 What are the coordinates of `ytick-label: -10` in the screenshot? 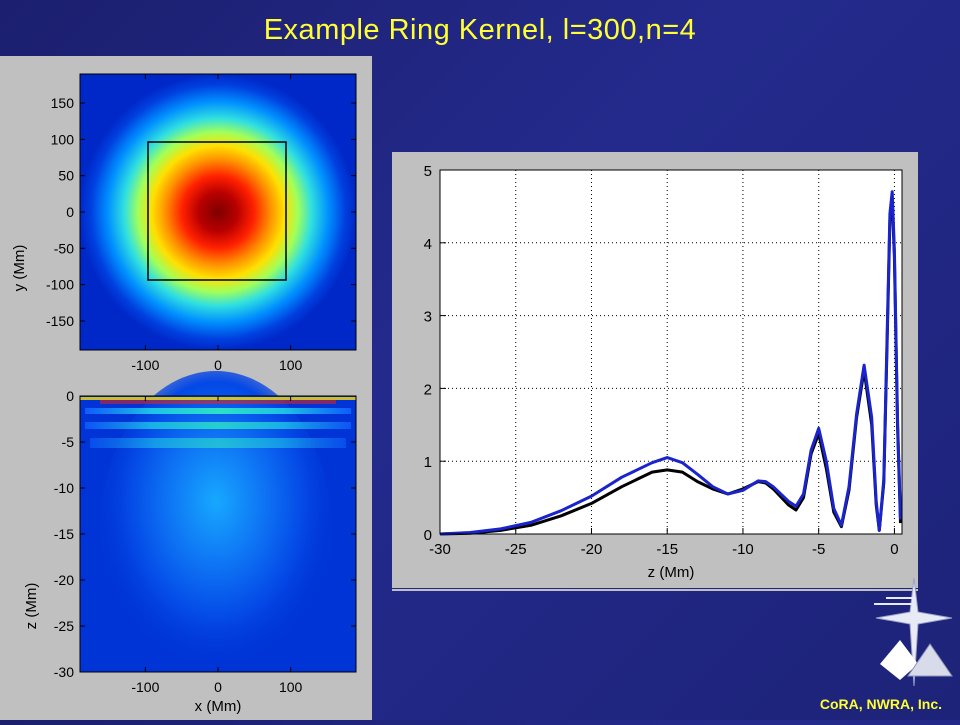 It's located at (64, 488).